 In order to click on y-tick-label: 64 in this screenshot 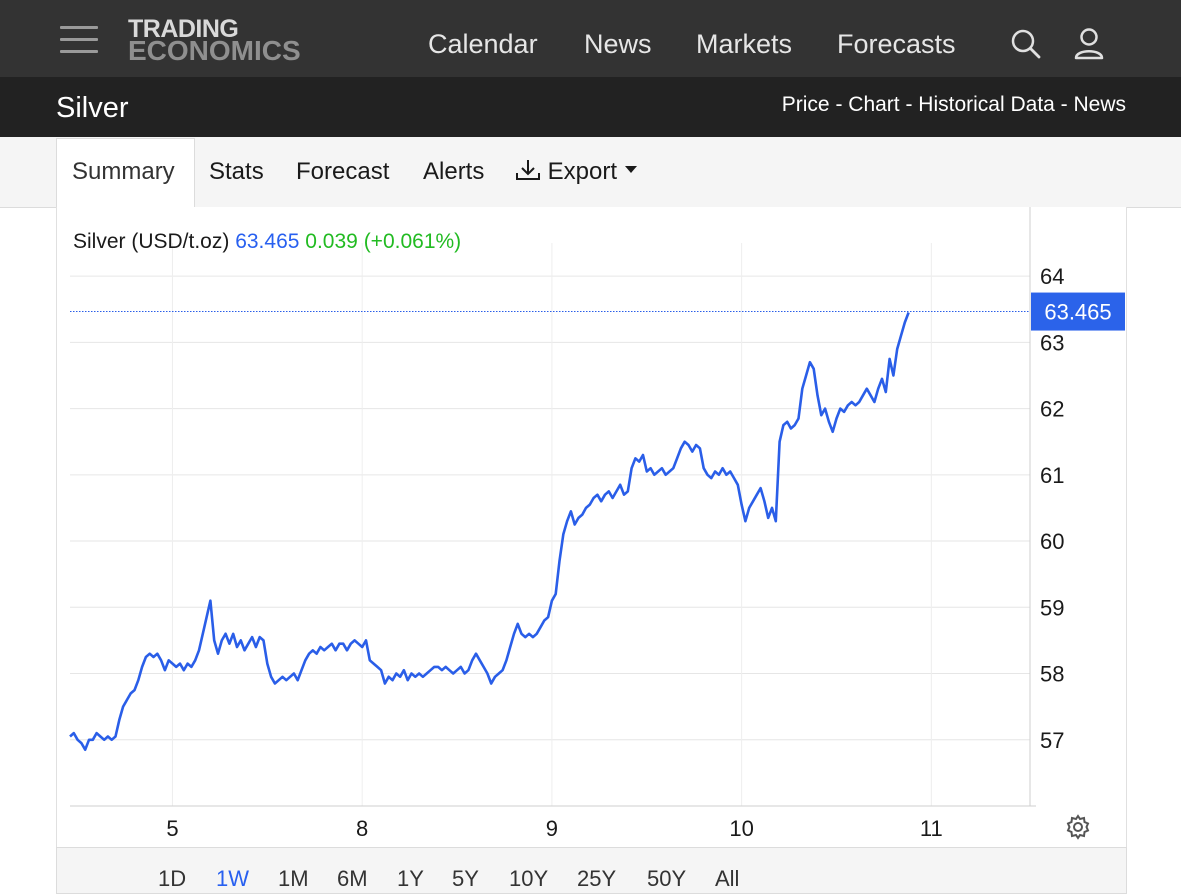, I will do `click(1052, 276)`.